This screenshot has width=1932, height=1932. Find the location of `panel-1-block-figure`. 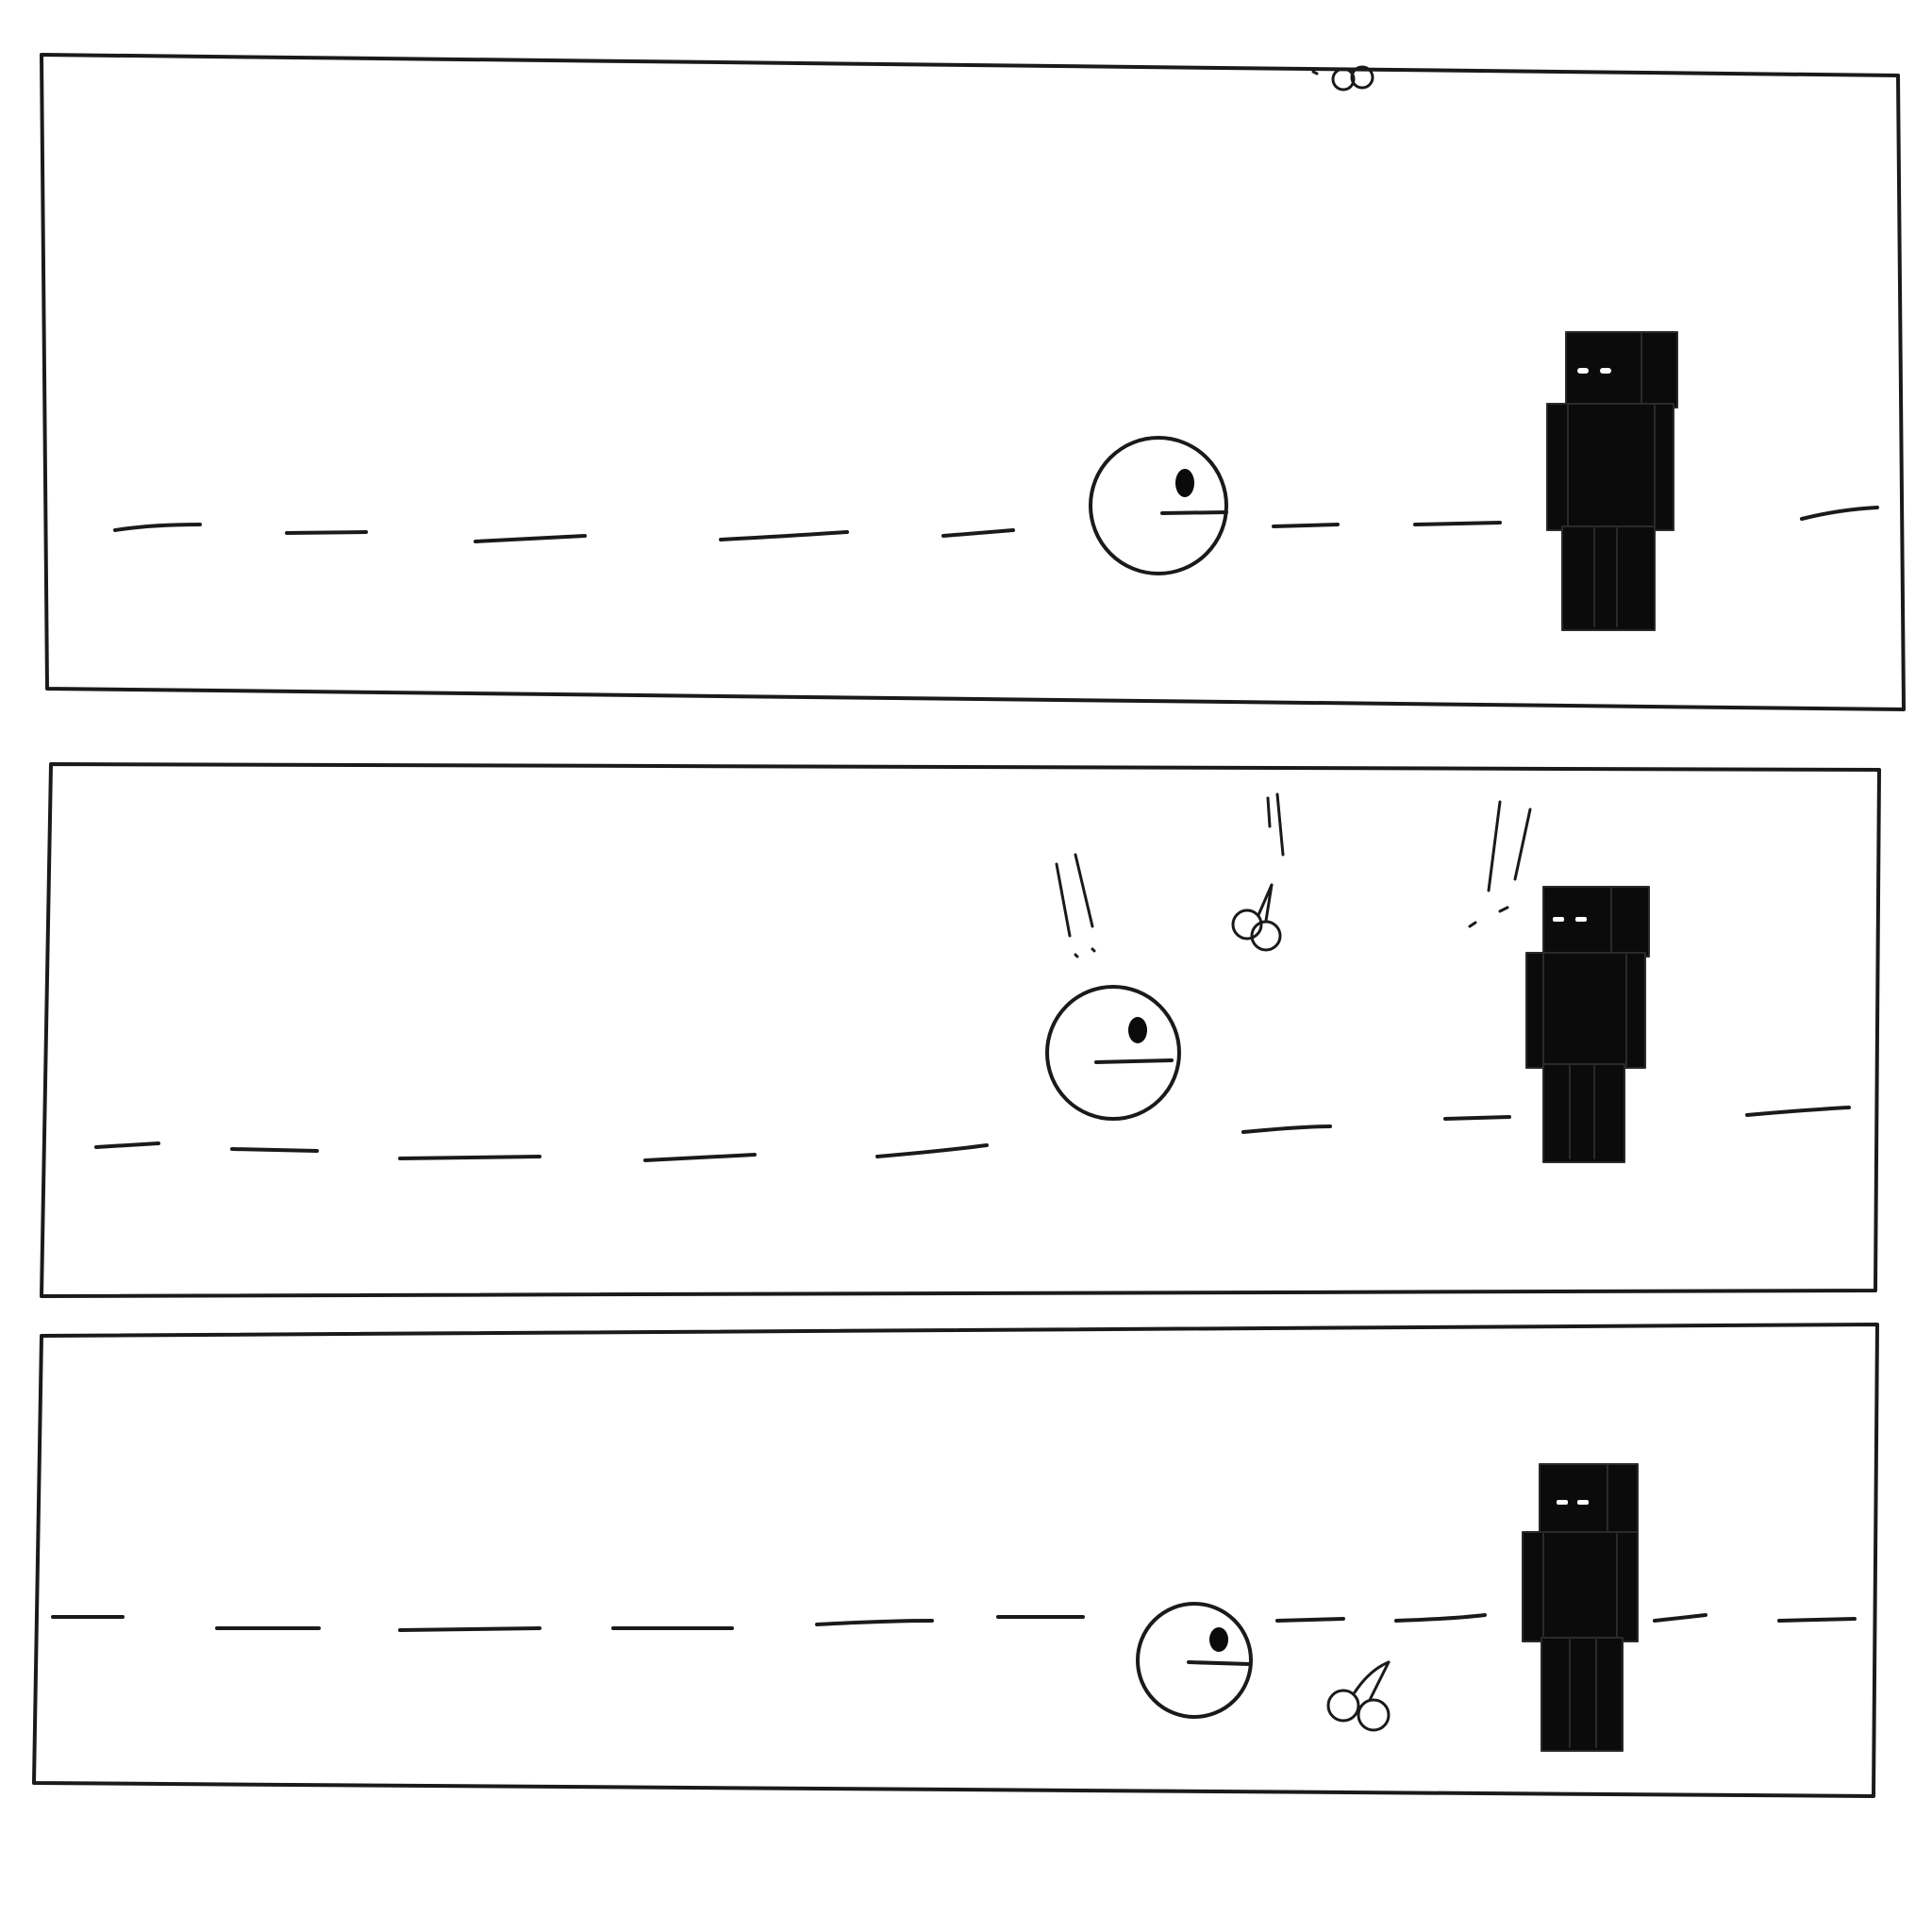

panel-1-block-figure is located at coordinates (1612, 481).